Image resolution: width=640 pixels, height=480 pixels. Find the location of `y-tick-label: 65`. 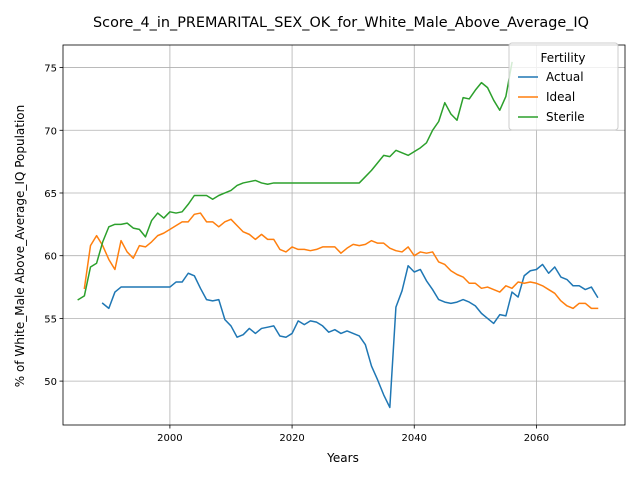

y-tick-label: 65 is located at coordinates (50, 194).